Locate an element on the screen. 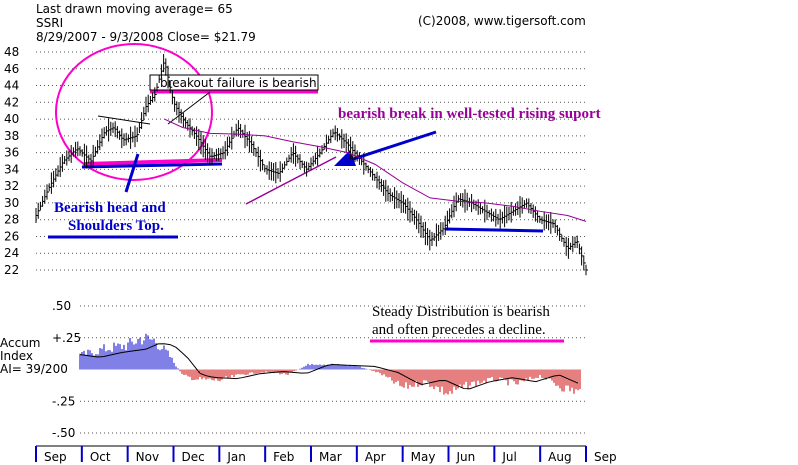 The image size is (798, 465). price-tick-label: 34 is located at coordinates (11, 169).